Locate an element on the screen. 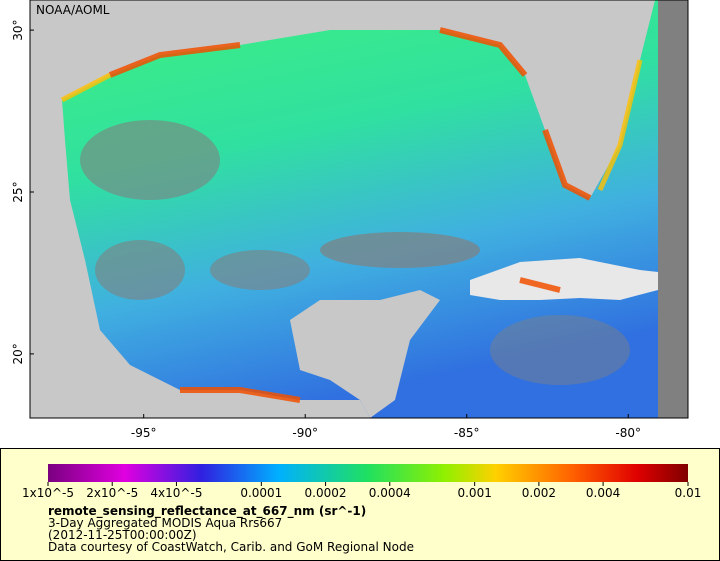 The height and width of the screenshot is (561, 720). colorbar-tick-label: 0.0004 is located at coordinates (390, 493).